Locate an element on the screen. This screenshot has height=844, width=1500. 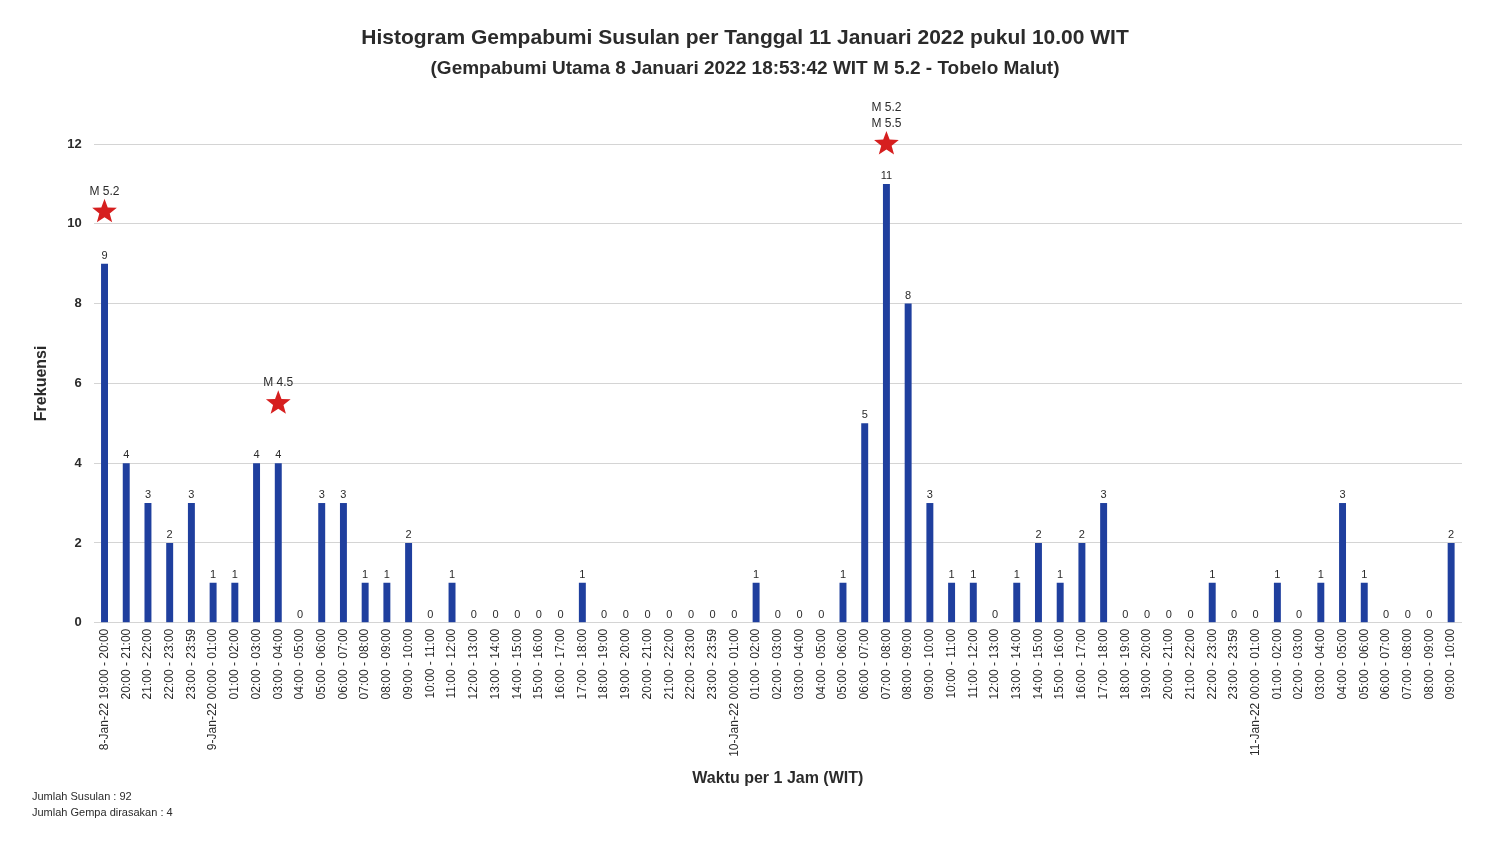
x-tick-label: 11:00 - 12:00 is located at coordinates (972, 663).